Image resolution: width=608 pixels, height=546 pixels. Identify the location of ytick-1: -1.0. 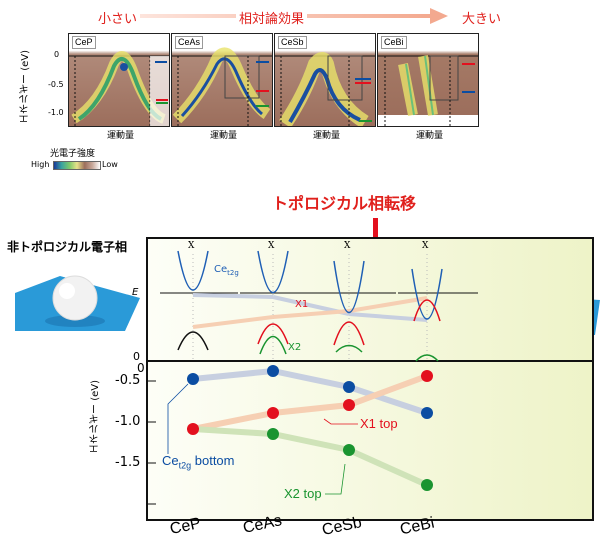
(128, 421).